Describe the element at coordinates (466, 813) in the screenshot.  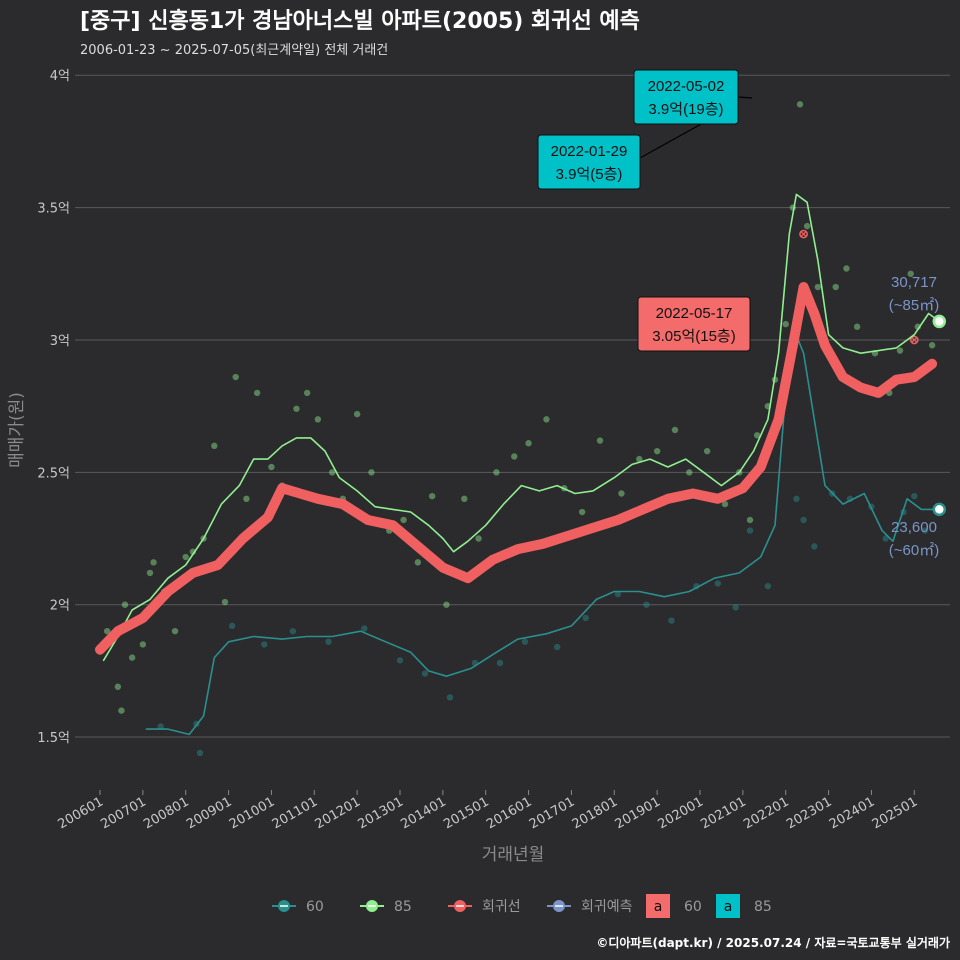
I see `x-tick-label: 201501` at that location.